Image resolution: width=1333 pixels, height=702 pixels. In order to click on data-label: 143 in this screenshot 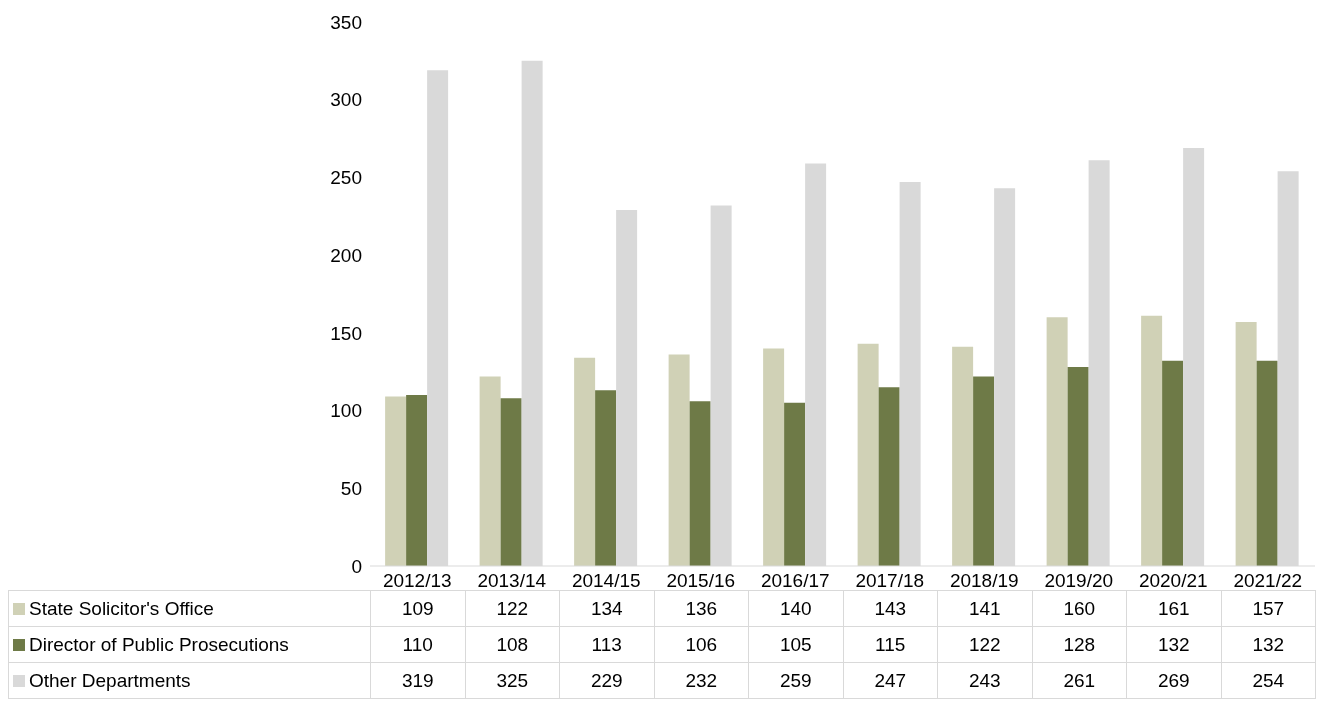, I will do `click(890, 608)`.